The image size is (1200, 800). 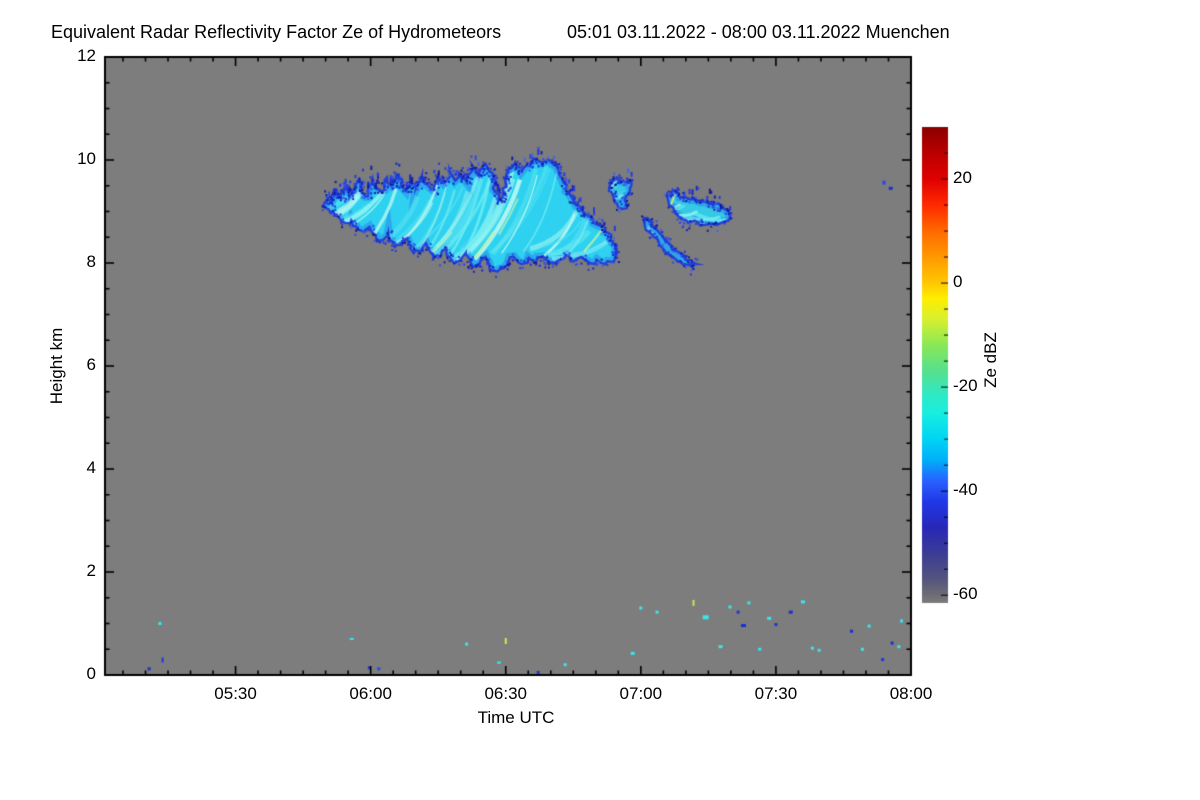 What do you see at coordinates (911, 693) in the screenshot?
I see `x-tick-label: 08:00` at bounding box center [911, 693].